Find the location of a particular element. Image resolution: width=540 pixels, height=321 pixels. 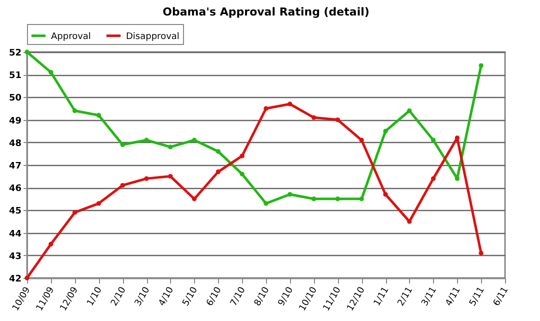

legend-label: Approval is located at coordinates (71, 37).